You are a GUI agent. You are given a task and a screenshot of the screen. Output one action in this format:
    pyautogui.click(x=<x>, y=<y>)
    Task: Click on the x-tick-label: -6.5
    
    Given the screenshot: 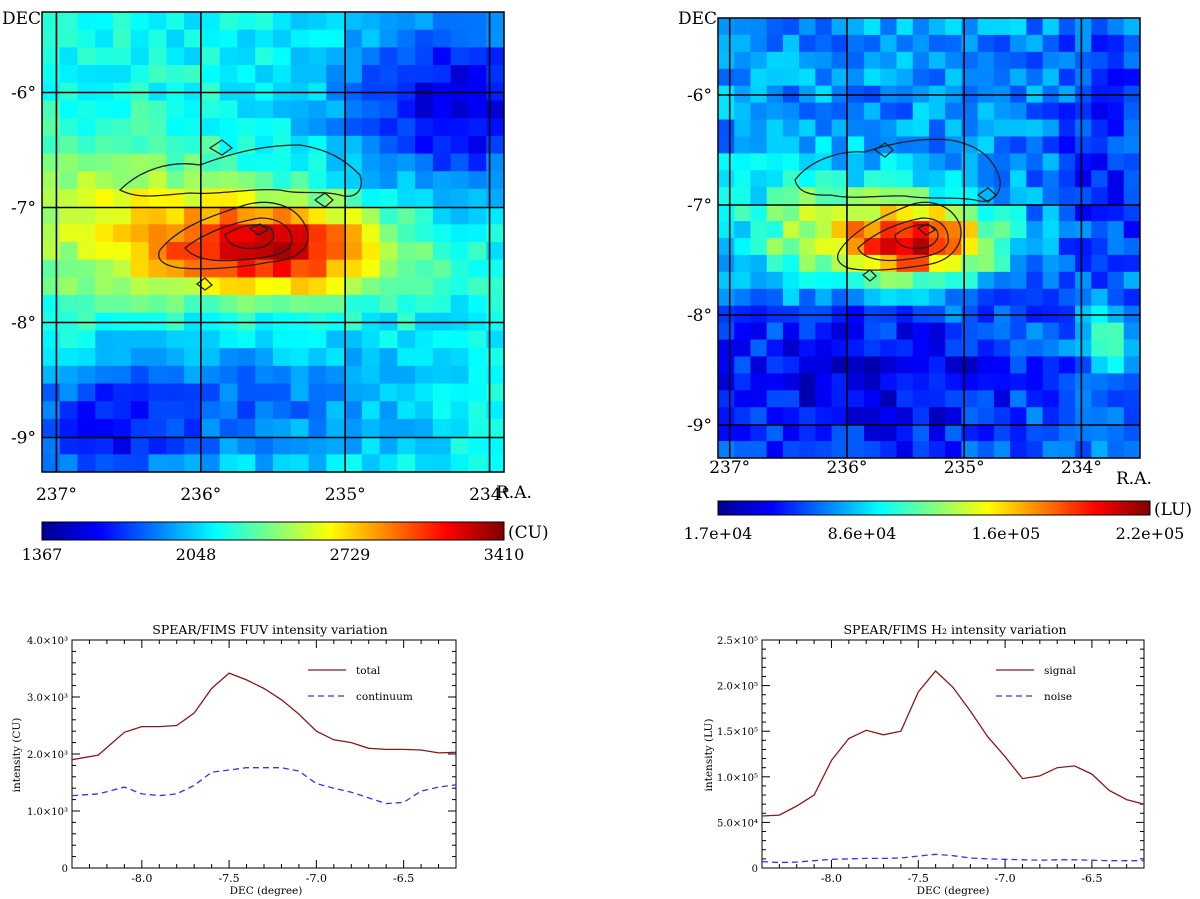 What is the action you would take?
    pyautogui.click(x=1091, y=878)
    